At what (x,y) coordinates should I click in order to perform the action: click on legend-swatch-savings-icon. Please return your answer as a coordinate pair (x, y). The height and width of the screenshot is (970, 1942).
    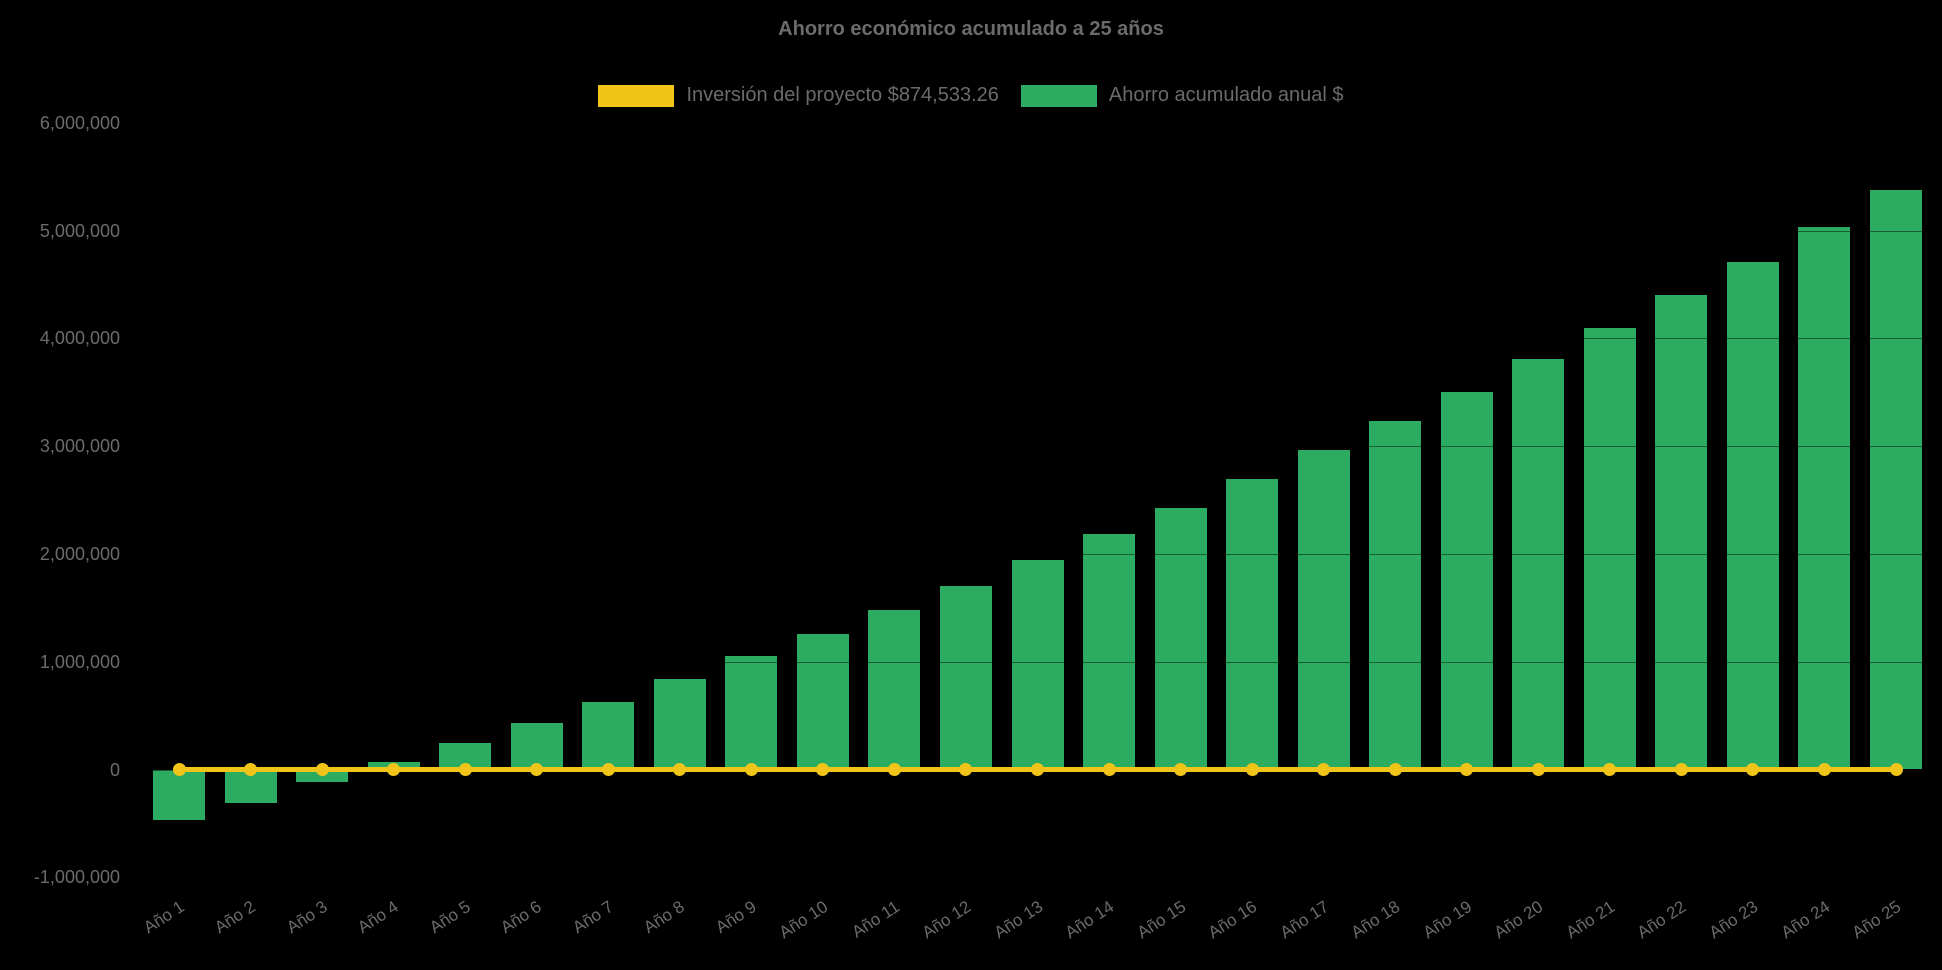
    Looking at the image, I should click on (1058, 95).